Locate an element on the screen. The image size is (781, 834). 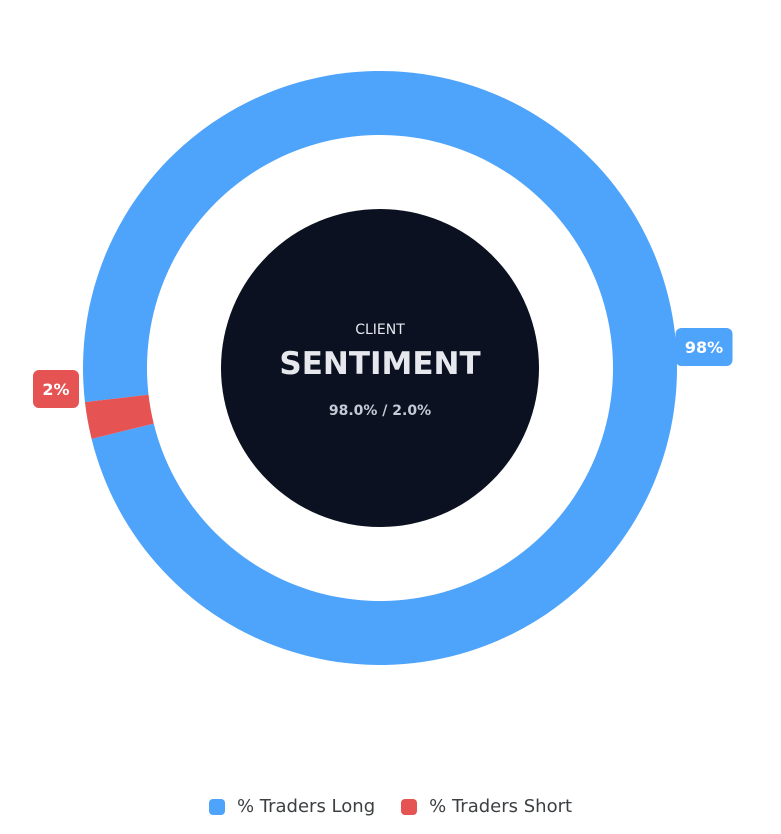
data-labels: 98% 2% is located at coordinates (383, 368).